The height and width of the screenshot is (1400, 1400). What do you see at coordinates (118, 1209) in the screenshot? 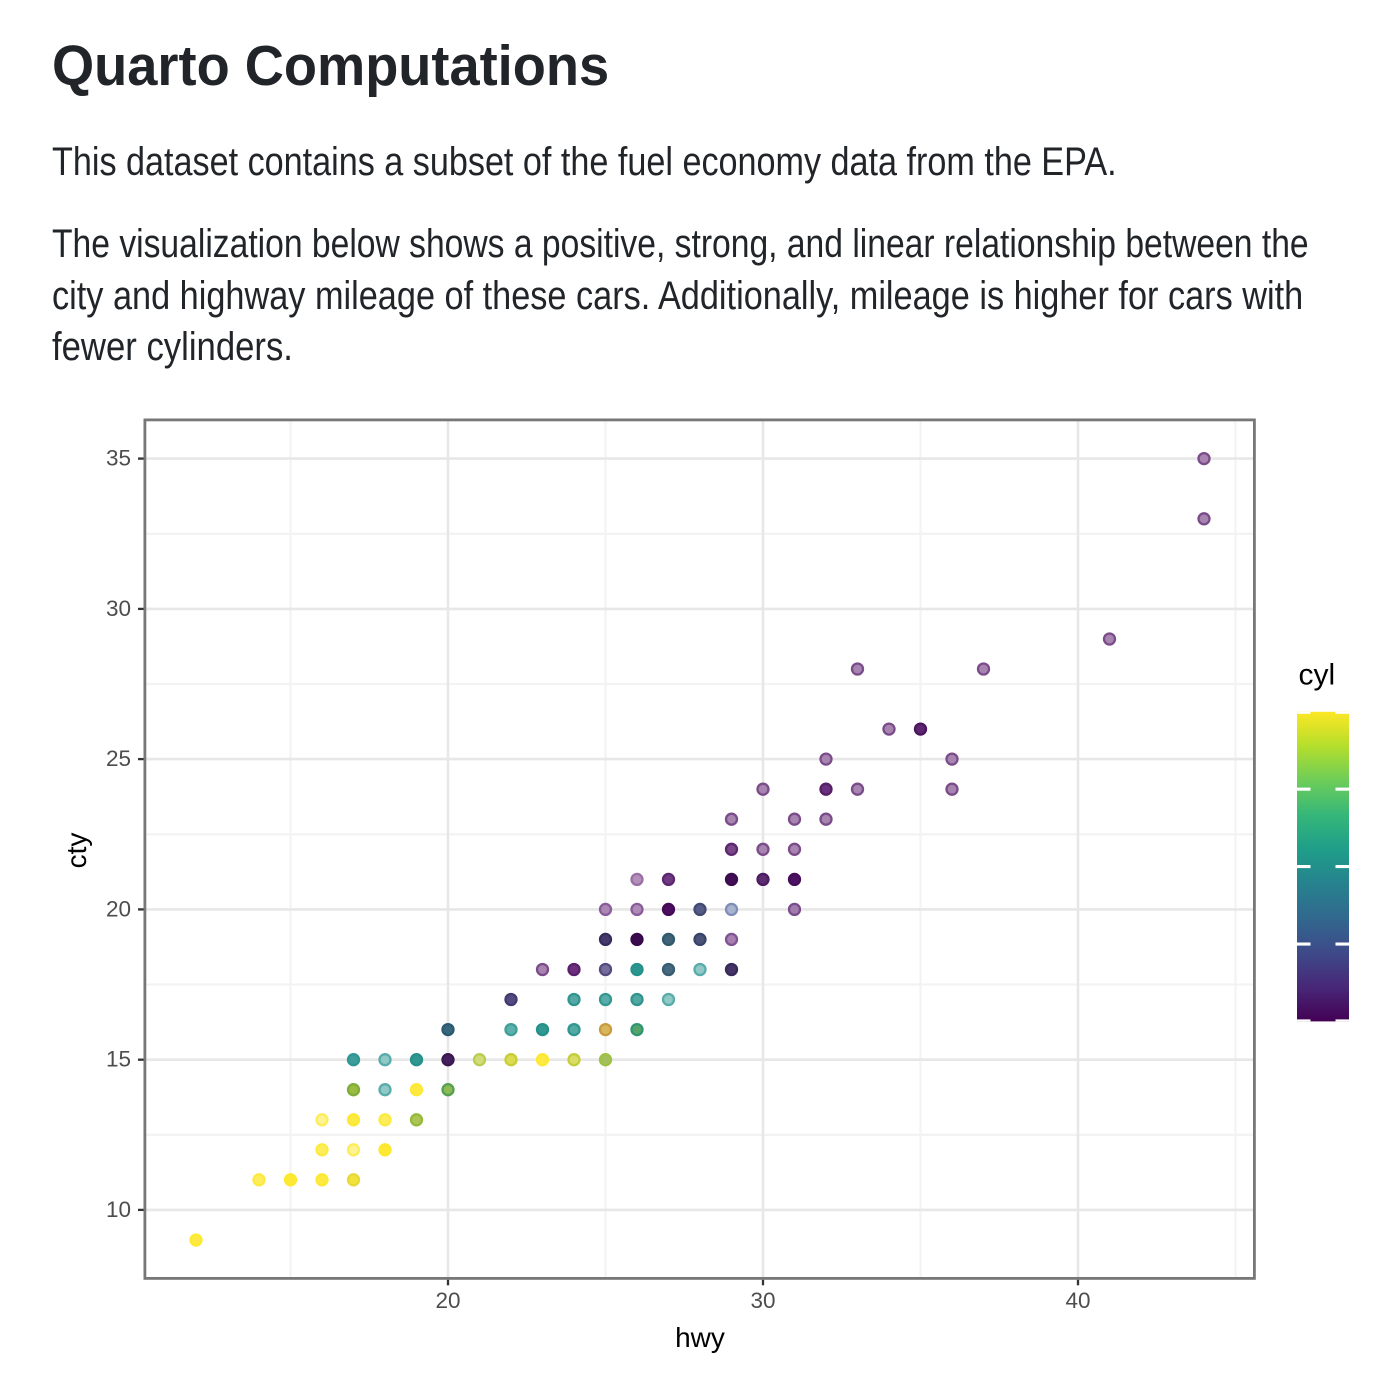
I see `svg-text: 10` at bounding box center [118, 1209].